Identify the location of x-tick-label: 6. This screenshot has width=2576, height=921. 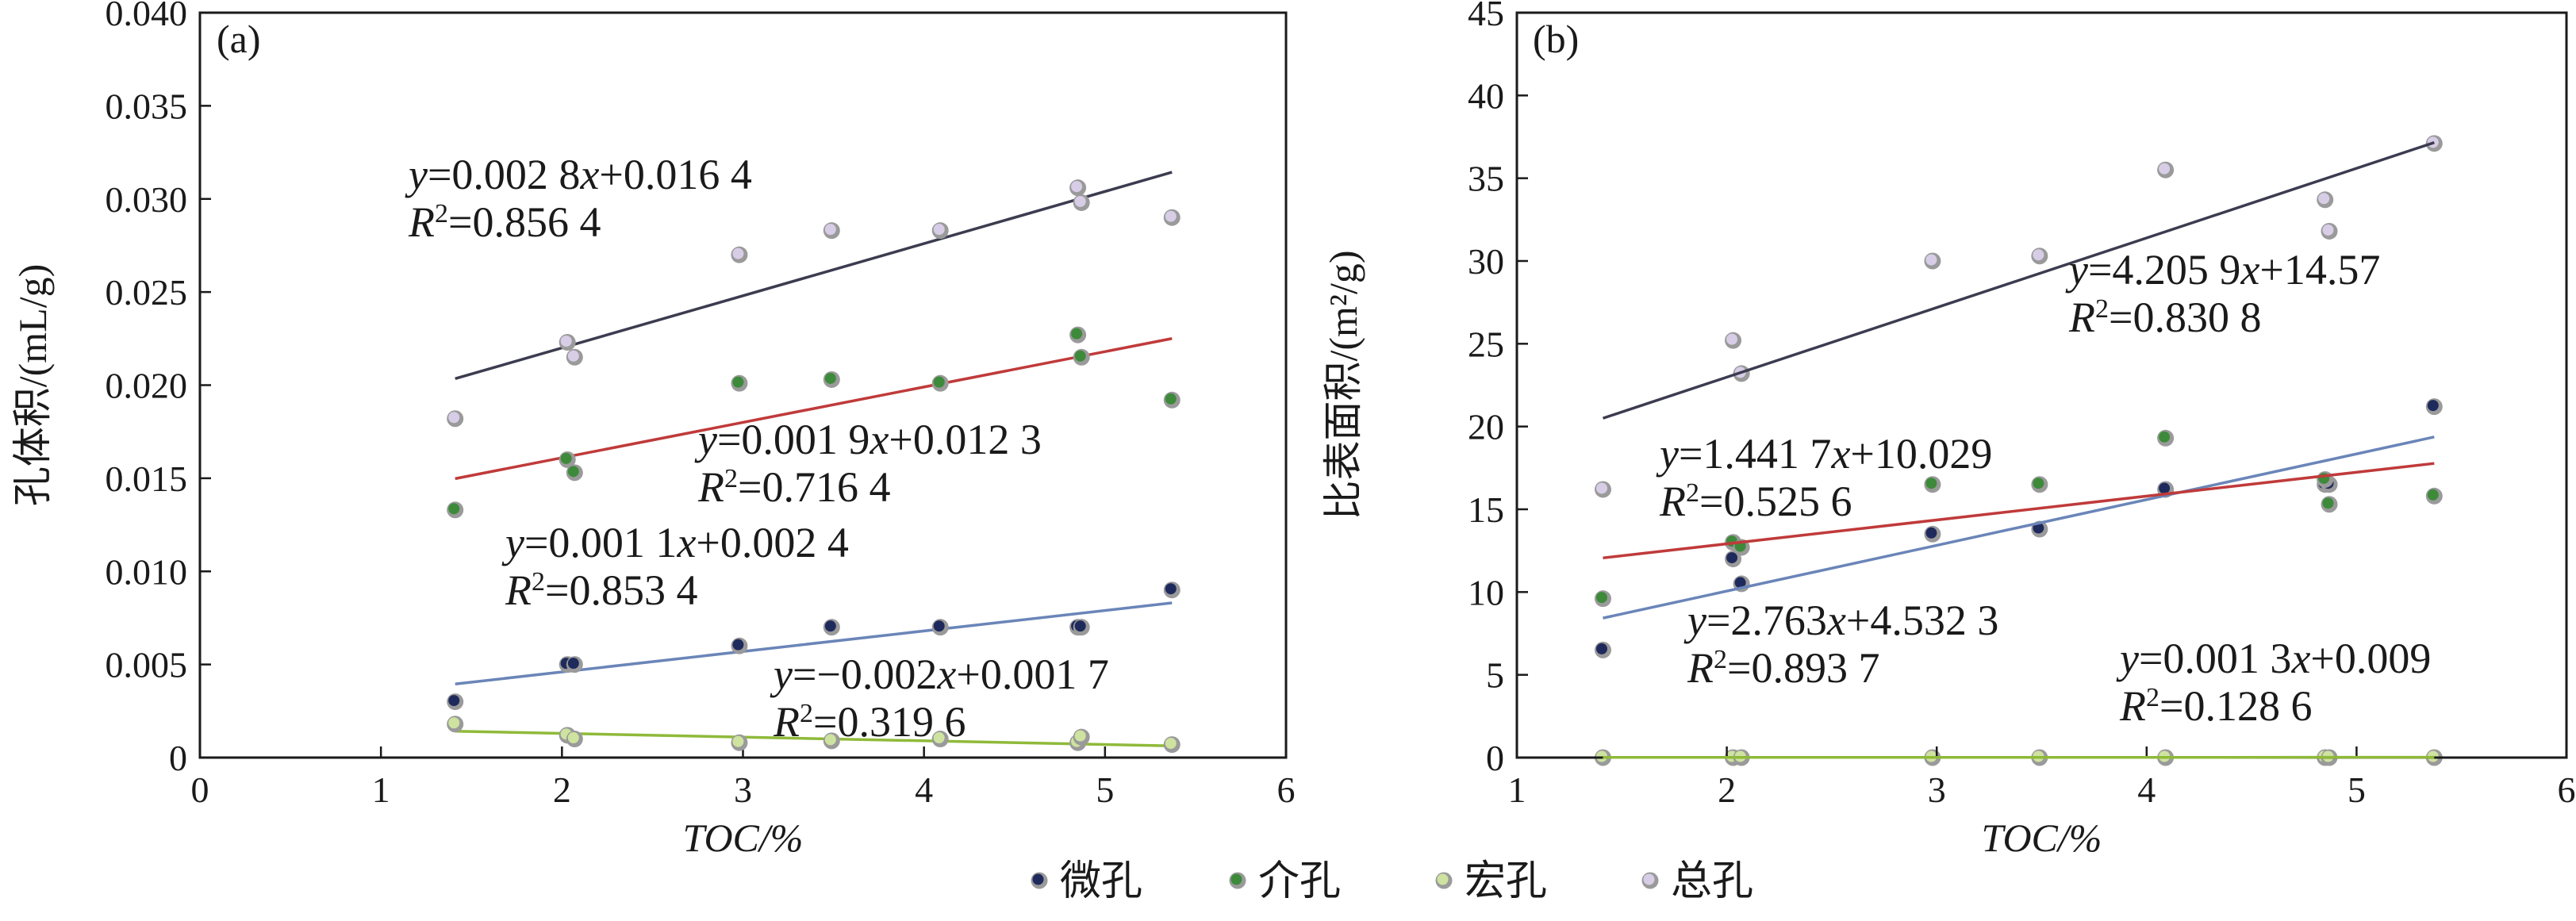
(1286, 789).